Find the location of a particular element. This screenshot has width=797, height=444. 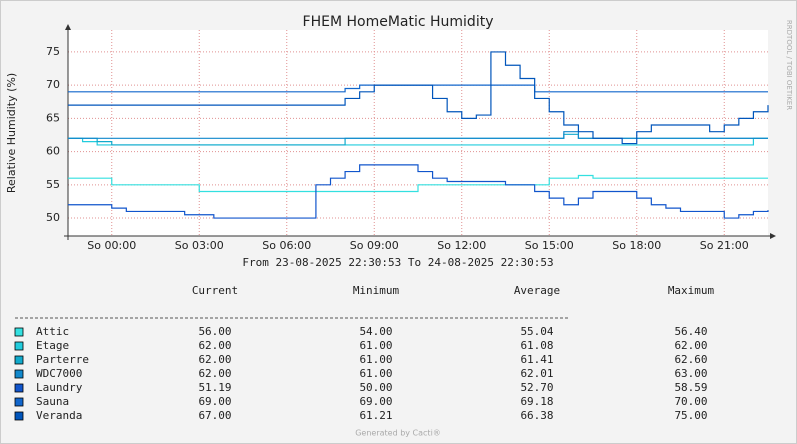

x-tick-label: So 00:00 is located at coordinates (111, 245).